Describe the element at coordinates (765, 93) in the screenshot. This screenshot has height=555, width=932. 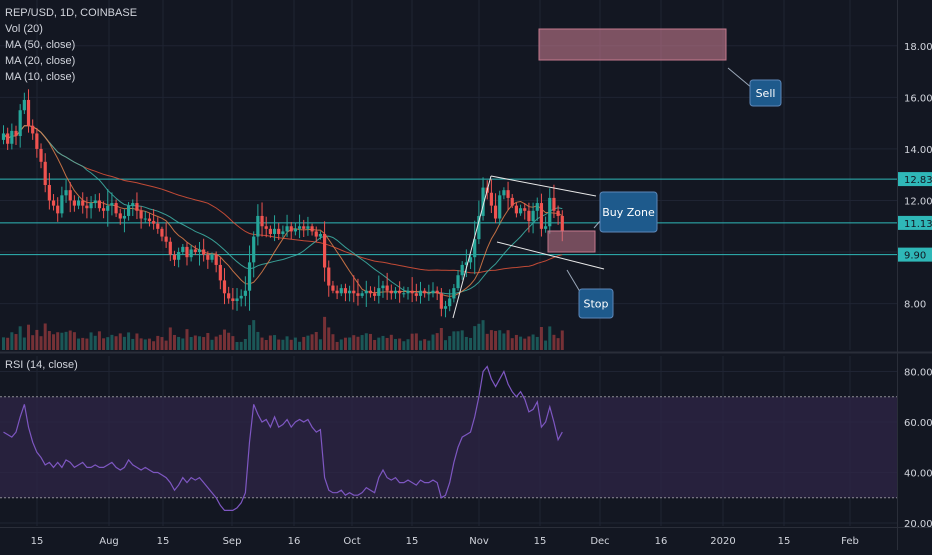
I see `callout-box` at that location.